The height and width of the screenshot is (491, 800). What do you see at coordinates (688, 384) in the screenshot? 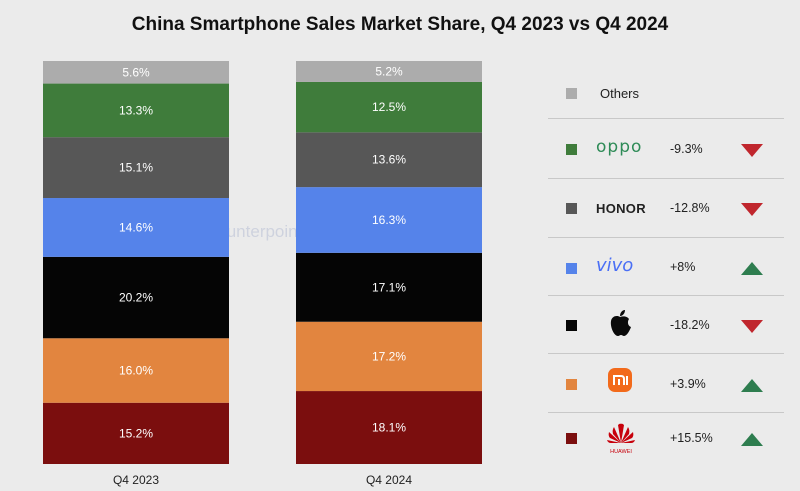
I see `legend-change: +3.9%` at bounding box center [688, 384].